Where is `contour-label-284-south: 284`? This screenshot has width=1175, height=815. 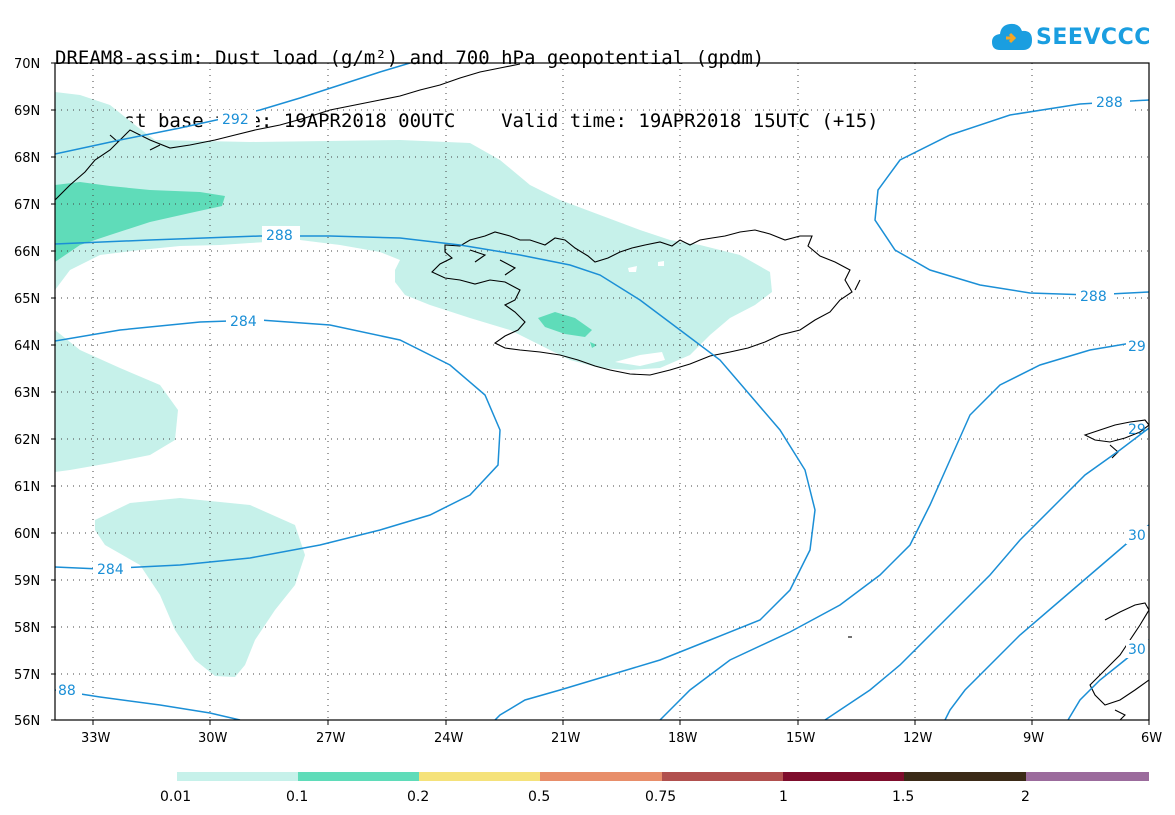
contour-label-284-south: 284 is located at coordinates (110, 570).